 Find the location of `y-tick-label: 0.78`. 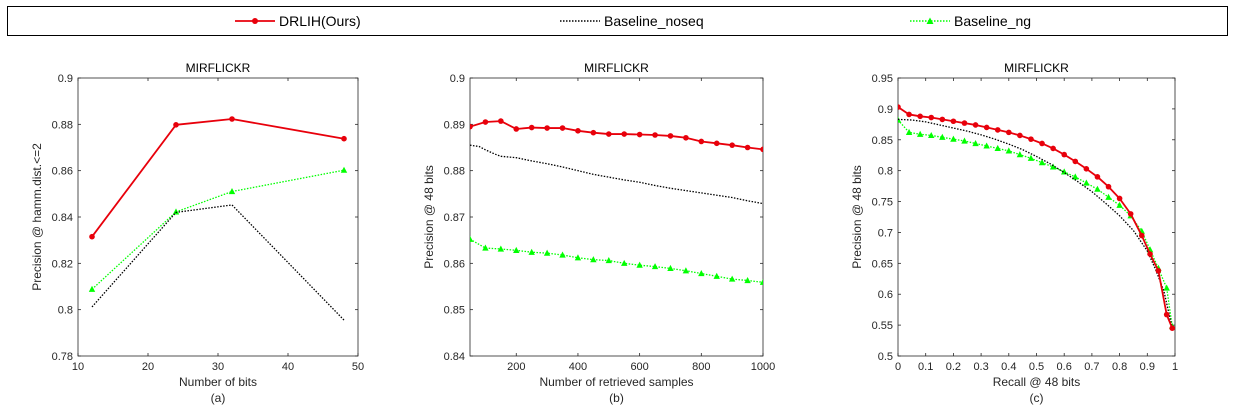

y-tick-label: 0.78 is located at coordinates (62, 357).